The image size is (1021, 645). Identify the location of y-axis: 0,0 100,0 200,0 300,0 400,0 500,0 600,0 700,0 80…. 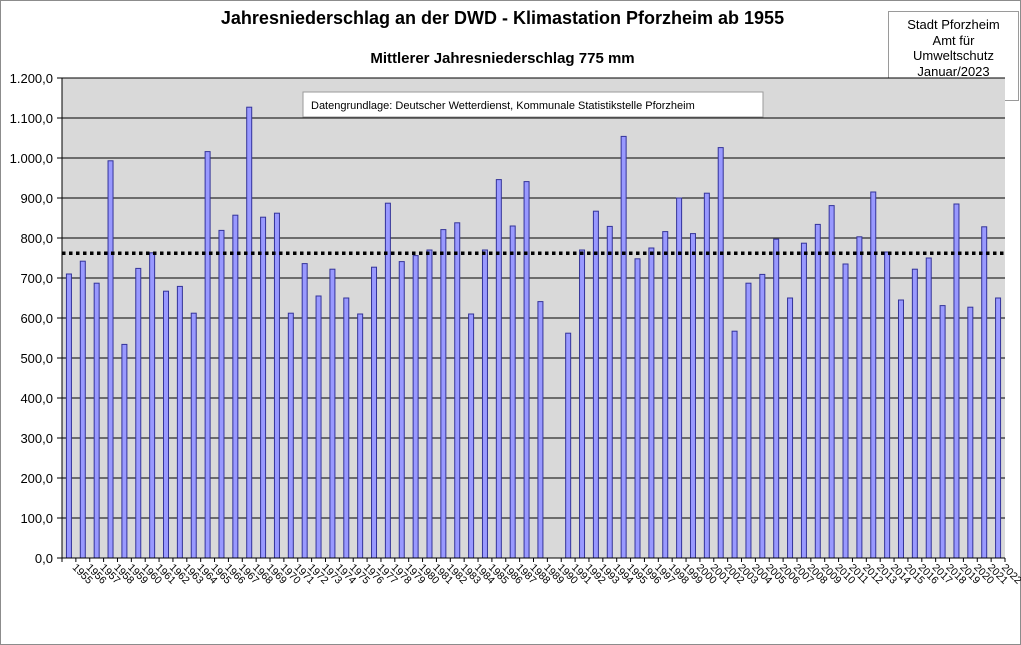
(36, 318).